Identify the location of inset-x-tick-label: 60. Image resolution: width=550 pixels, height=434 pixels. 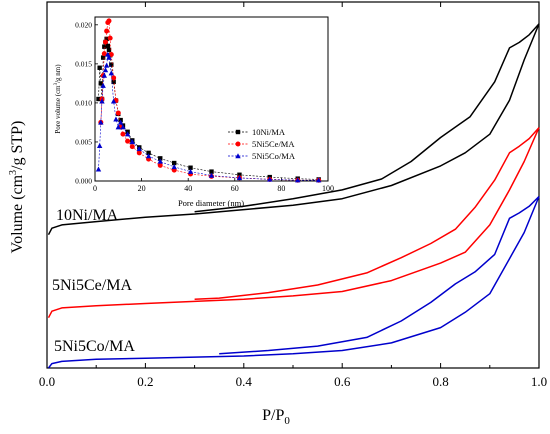
(235, 188).